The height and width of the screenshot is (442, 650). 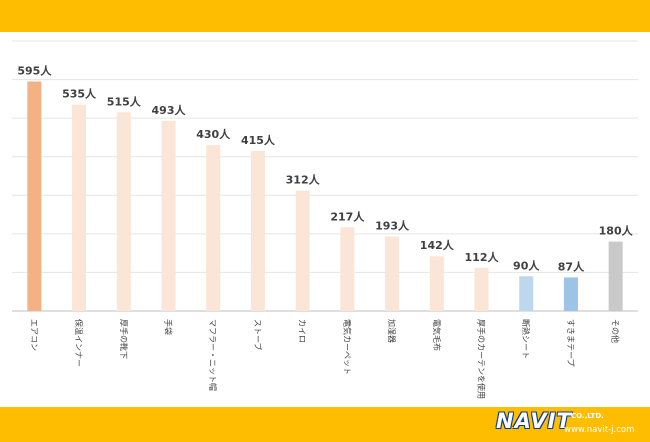 I want to click on category-label: ストーブ, so click(x=258, y=335).